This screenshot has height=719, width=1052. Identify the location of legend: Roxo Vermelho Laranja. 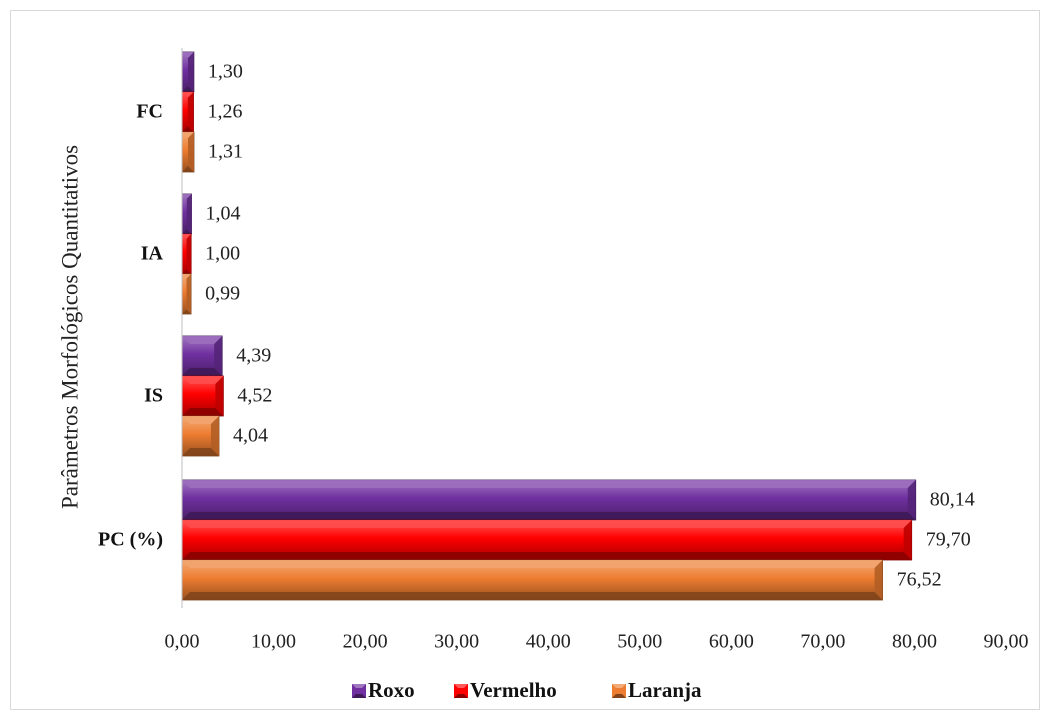
(527, 690).